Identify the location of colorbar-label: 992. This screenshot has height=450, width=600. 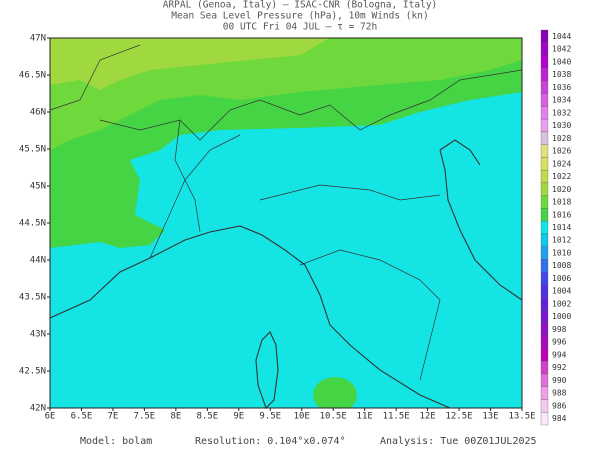
(559, 367).